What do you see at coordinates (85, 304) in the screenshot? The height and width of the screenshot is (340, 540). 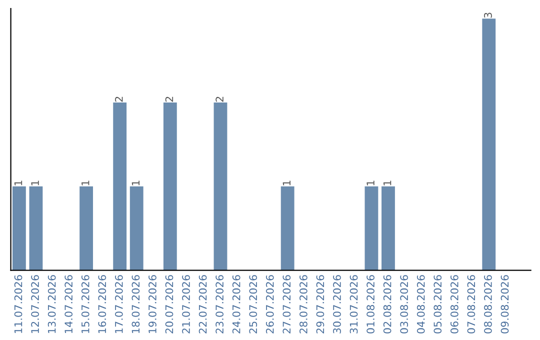 I see `x-tick-label: 15.07.2026` at bounding box center [85, 304].